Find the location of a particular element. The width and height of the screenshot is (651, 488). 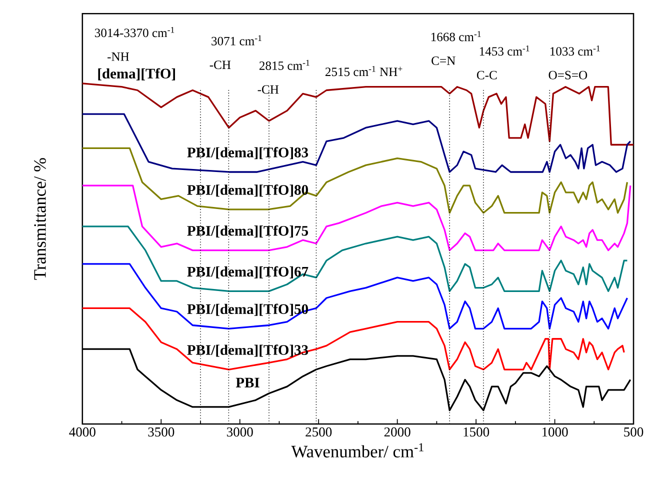

text: -CH is located at coordinates (220, 65).